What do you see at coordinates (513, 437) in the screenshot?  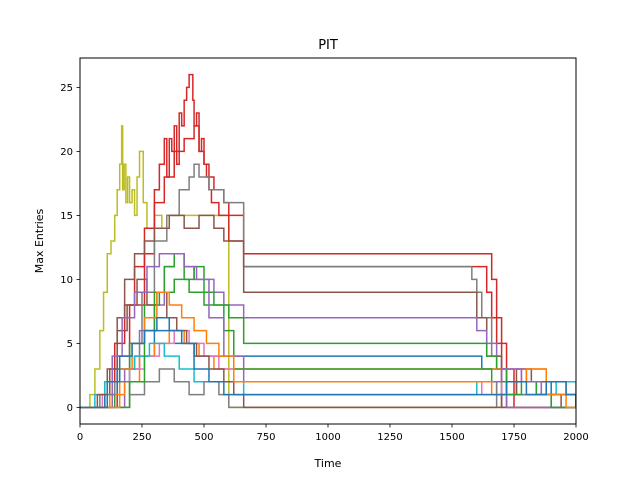 I see `x-tick-label: 1750` at bounding box center [513, 437].